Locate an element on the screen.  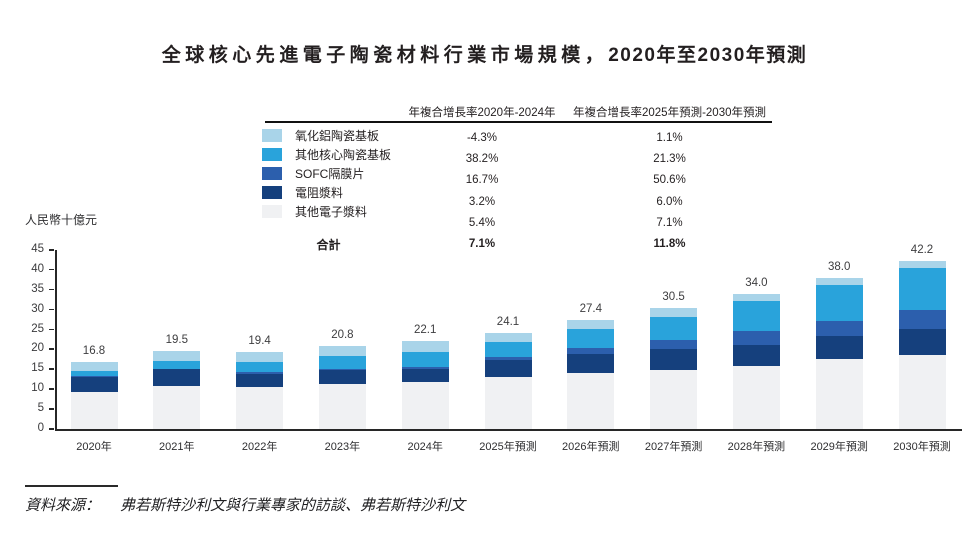
x-axis-label-2025年預測: 2025年預測 is located at coordinates (508, 447).